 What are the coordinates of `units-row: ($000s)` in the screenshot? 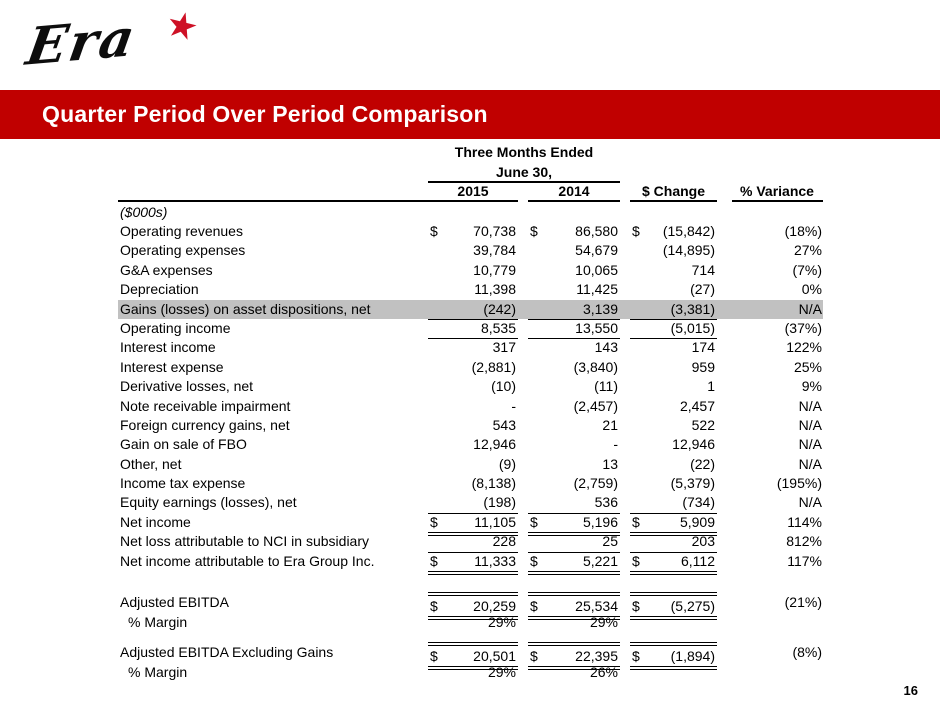 It's located at (470, 212).